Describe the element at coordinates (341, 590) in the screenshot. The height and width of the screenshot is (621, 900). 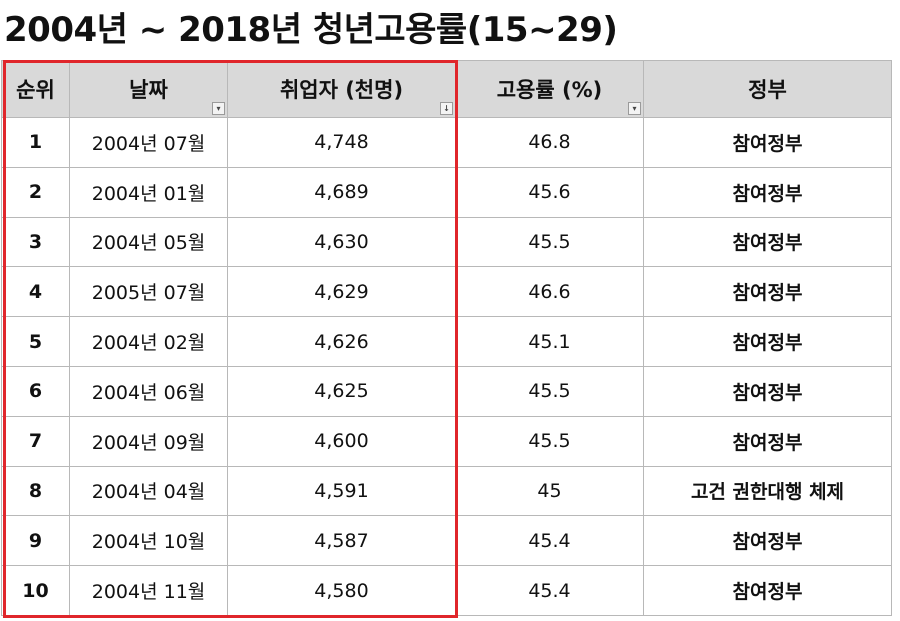
I see `employed-cell: 4,580` at that location.